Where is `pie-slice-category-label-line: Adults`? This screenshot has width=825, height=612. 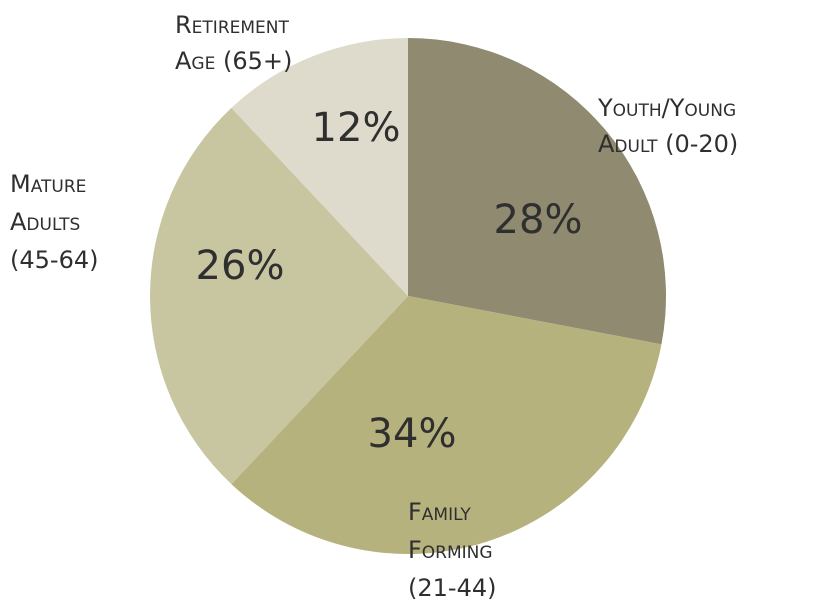
pie-slice-category-label-line: Adults is located at coordinates (45, 222).